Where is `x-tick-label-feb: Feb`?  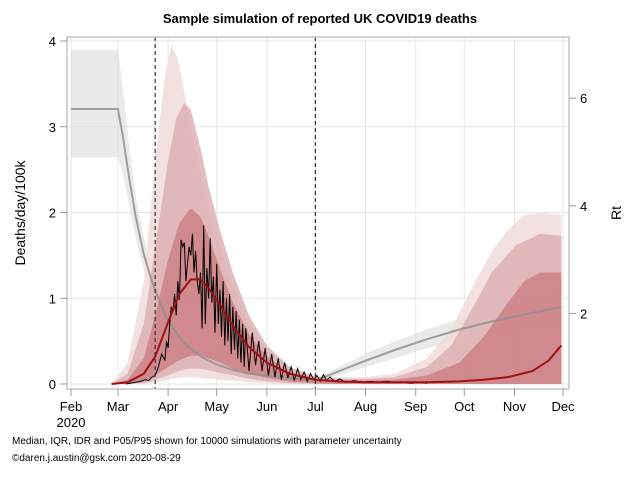 x-tick-label-feb: Feb is located at coordinates (71, 406).